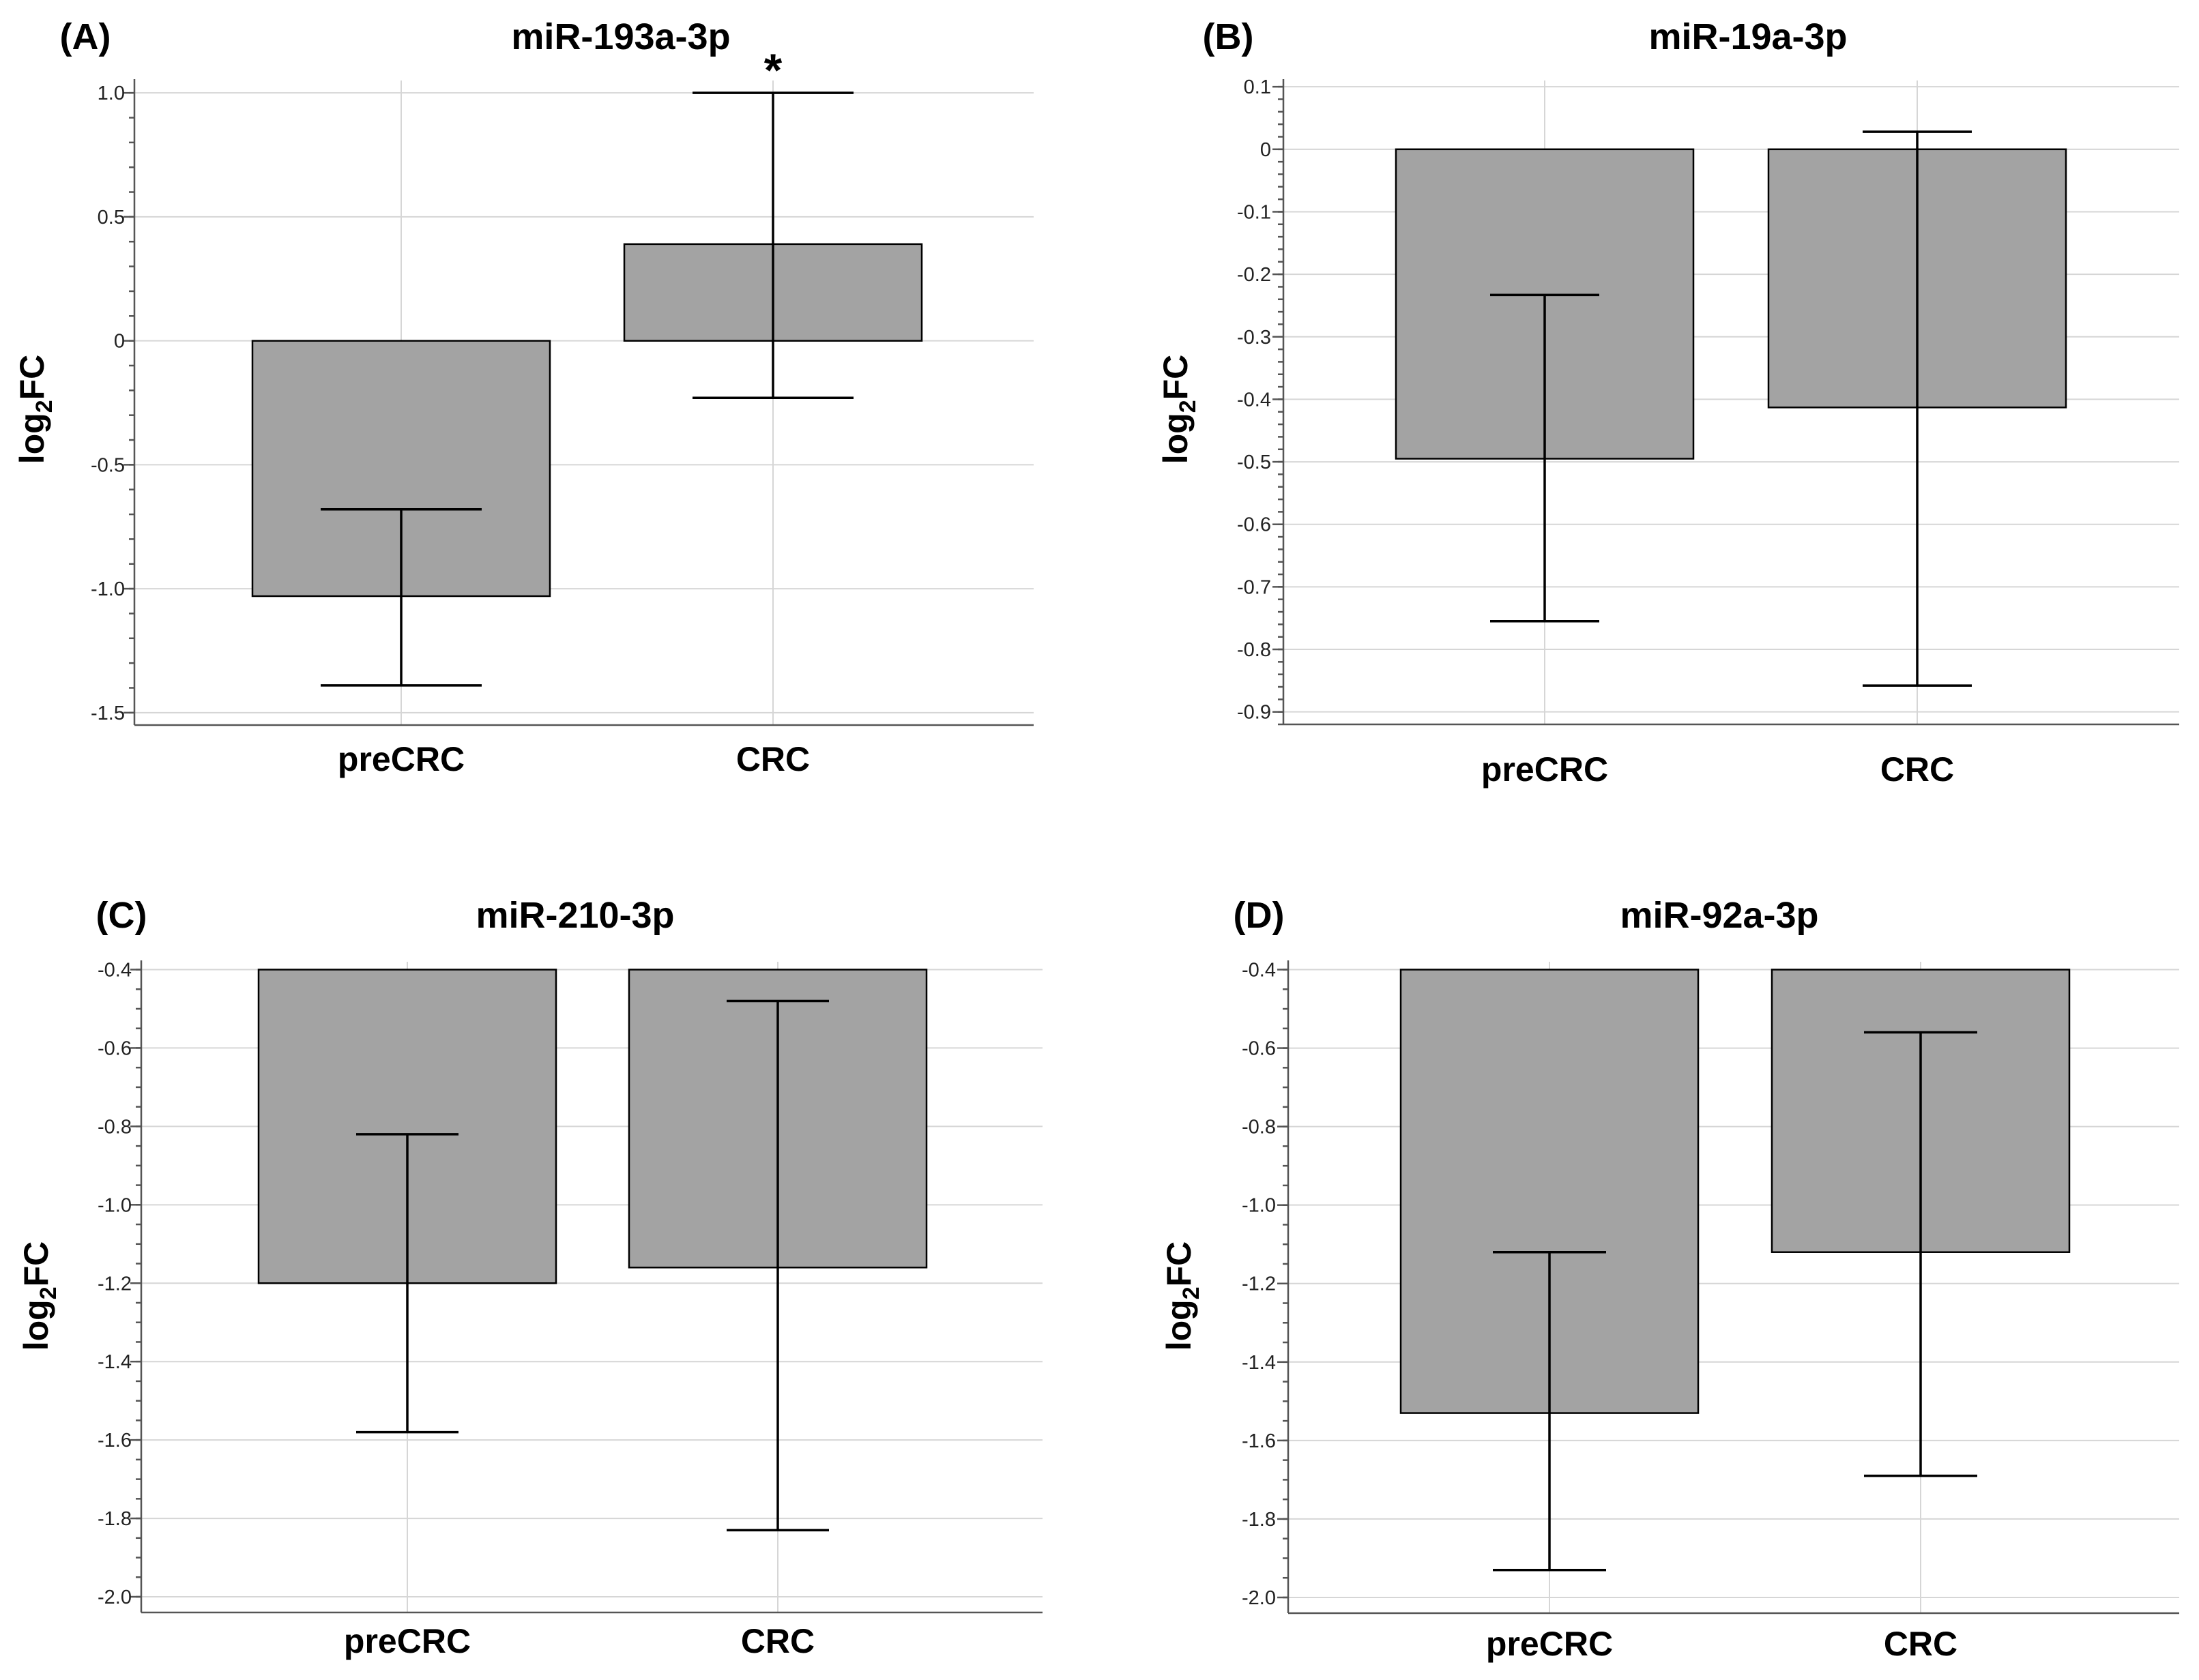 The width and height of the screenshot is (2199, 1680). I want to click on y-tick-label: -0.1, so click(1254, 212).